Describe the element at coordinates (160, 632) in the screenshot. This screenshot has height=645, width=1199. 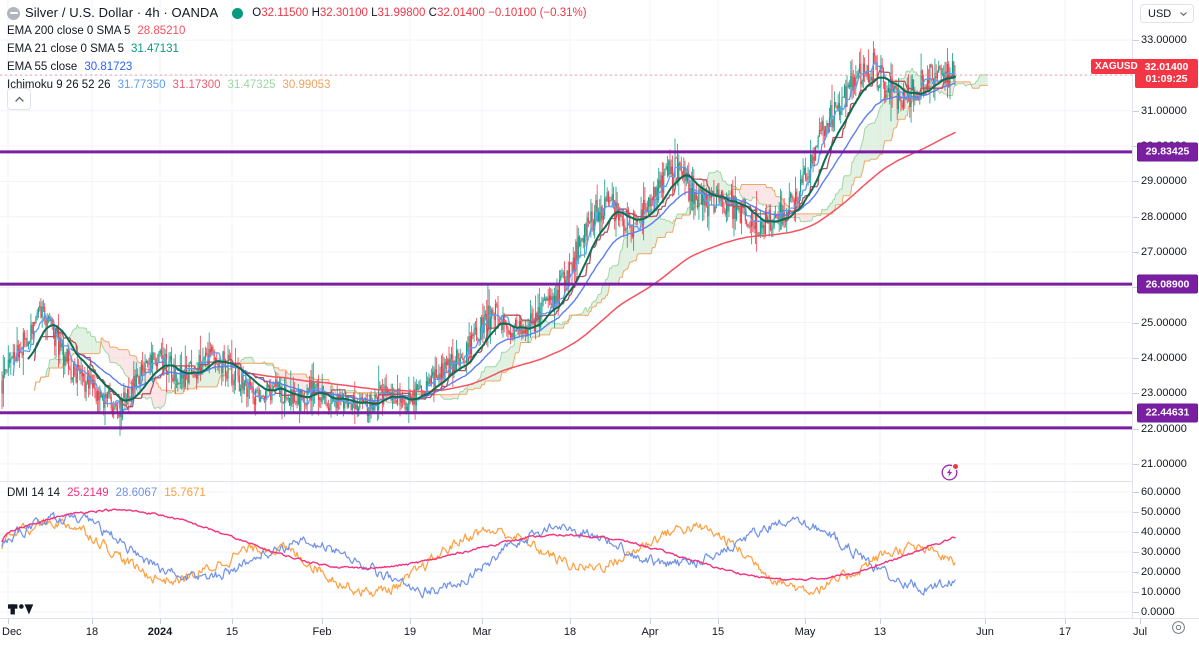
I see `time-axis-label: 2024` at that location.